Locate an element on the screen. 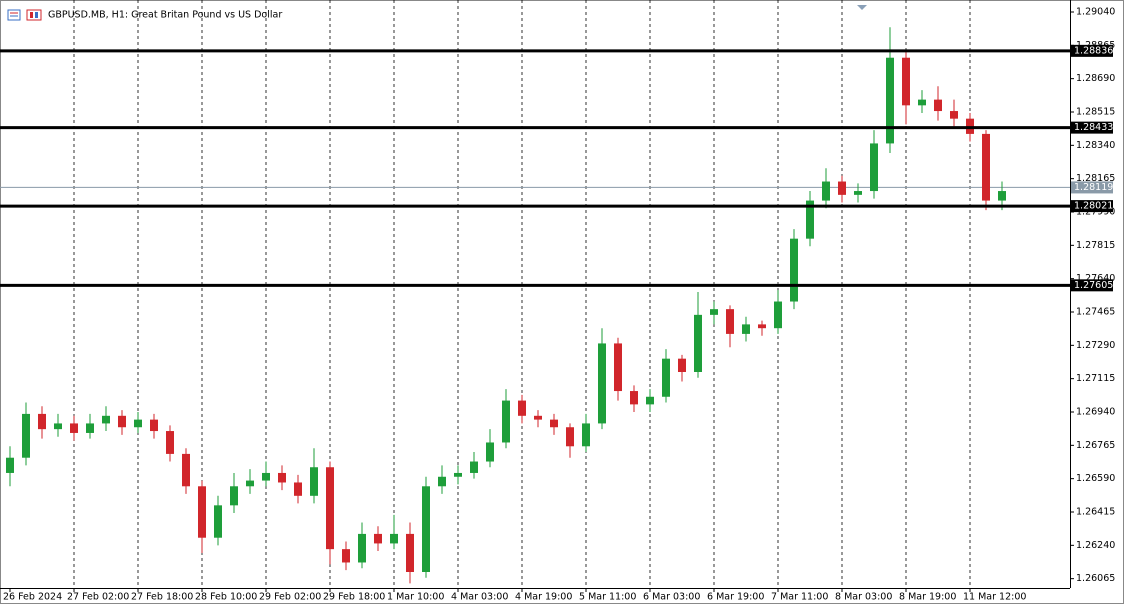  x-tick-label: 1 Mar 10:00 is located at coordinates (415, 597).